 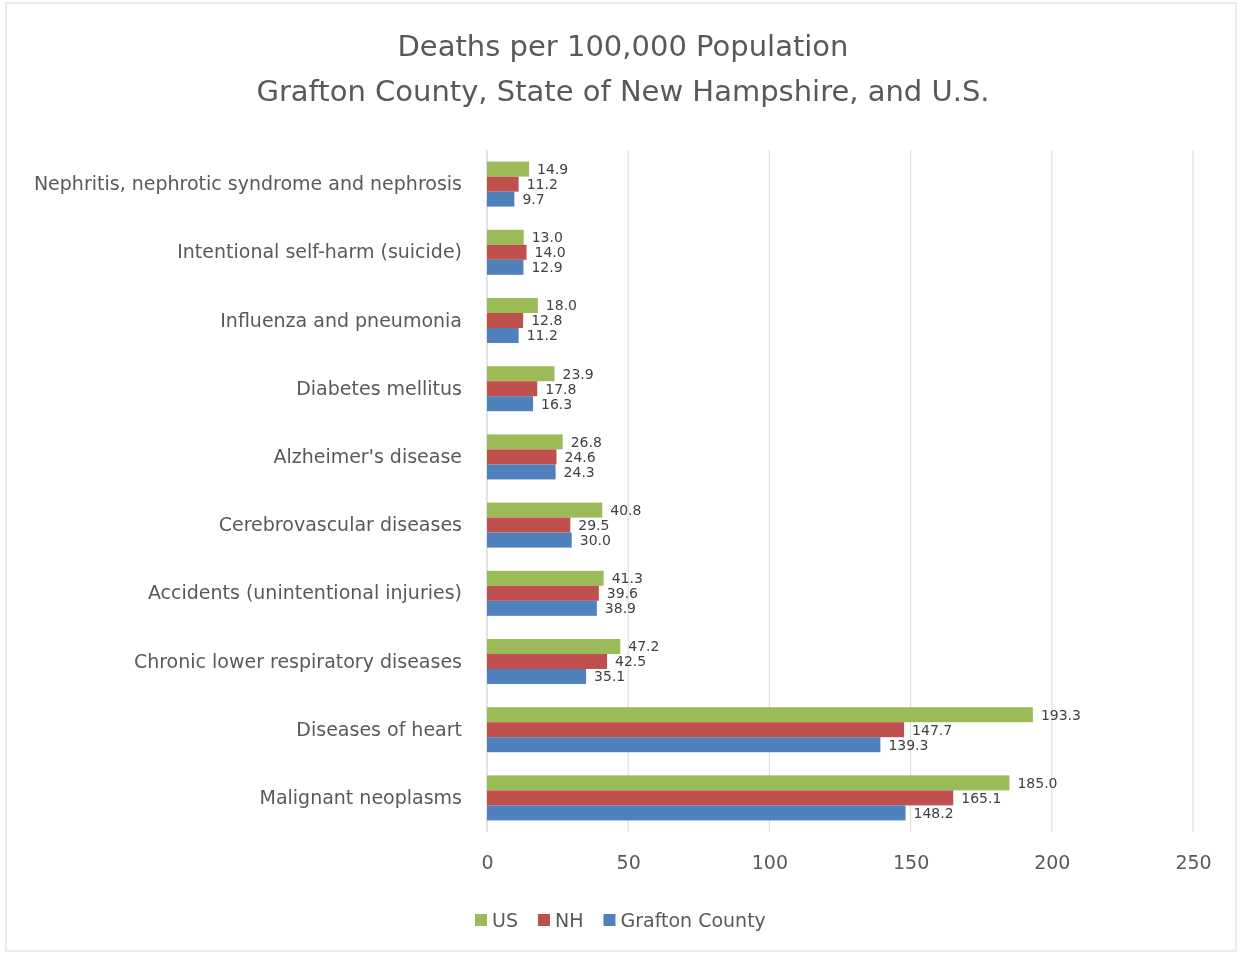 What do you see at coordinates (626, 510) in the screenshot?
I see `data-label: 40.8` at bounding box center [626, 510].